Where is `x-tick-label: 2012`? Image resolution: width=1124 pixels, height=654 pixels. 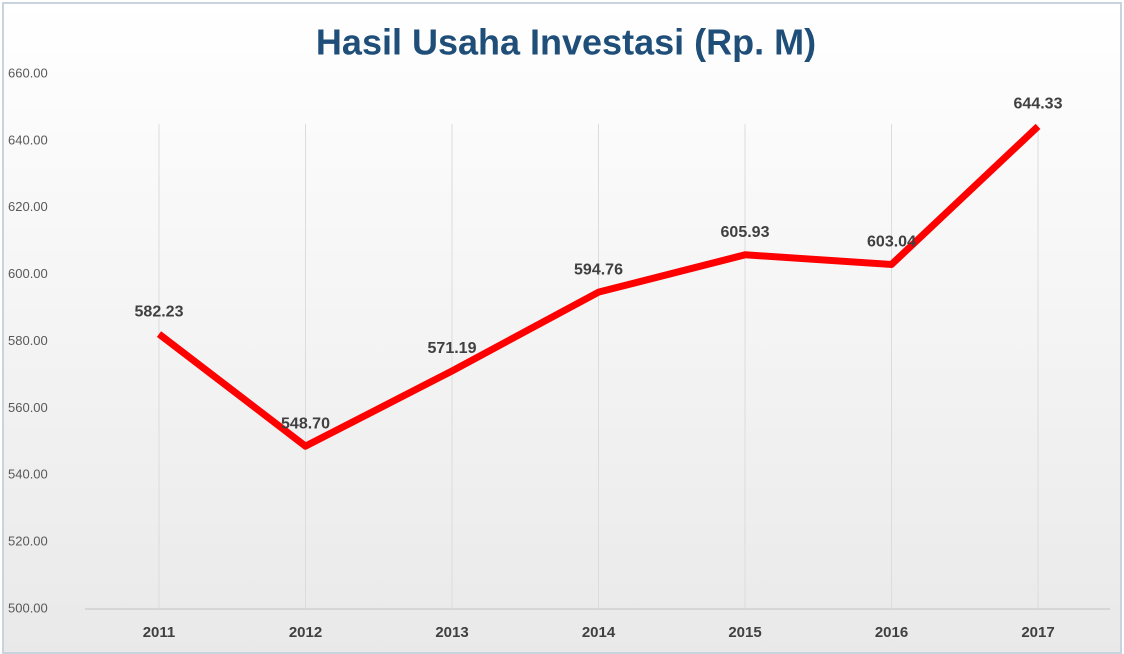
x-tick-label: 2012 is located at coordinates (305, 632).